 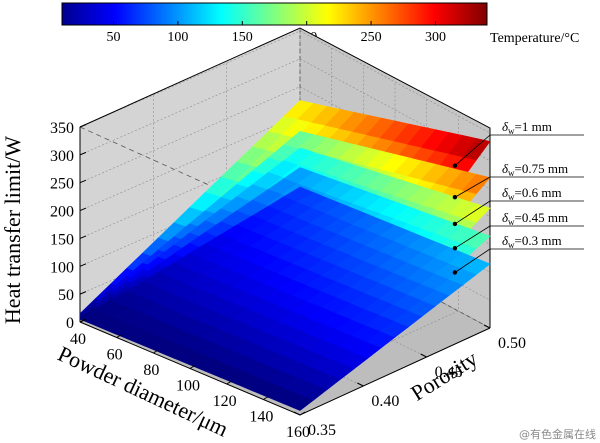 What do you see at coordinates (62, 128) in the screenshot?
I see `z-tick-label: 350` at bounding box center [62, 128].